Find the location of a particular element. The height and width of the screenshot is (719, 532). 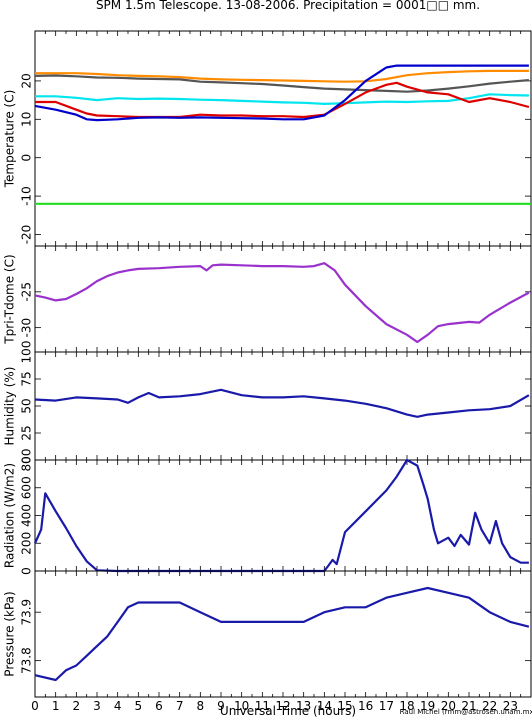

x-tick-label: 9 is located at coordinates (221, 706).